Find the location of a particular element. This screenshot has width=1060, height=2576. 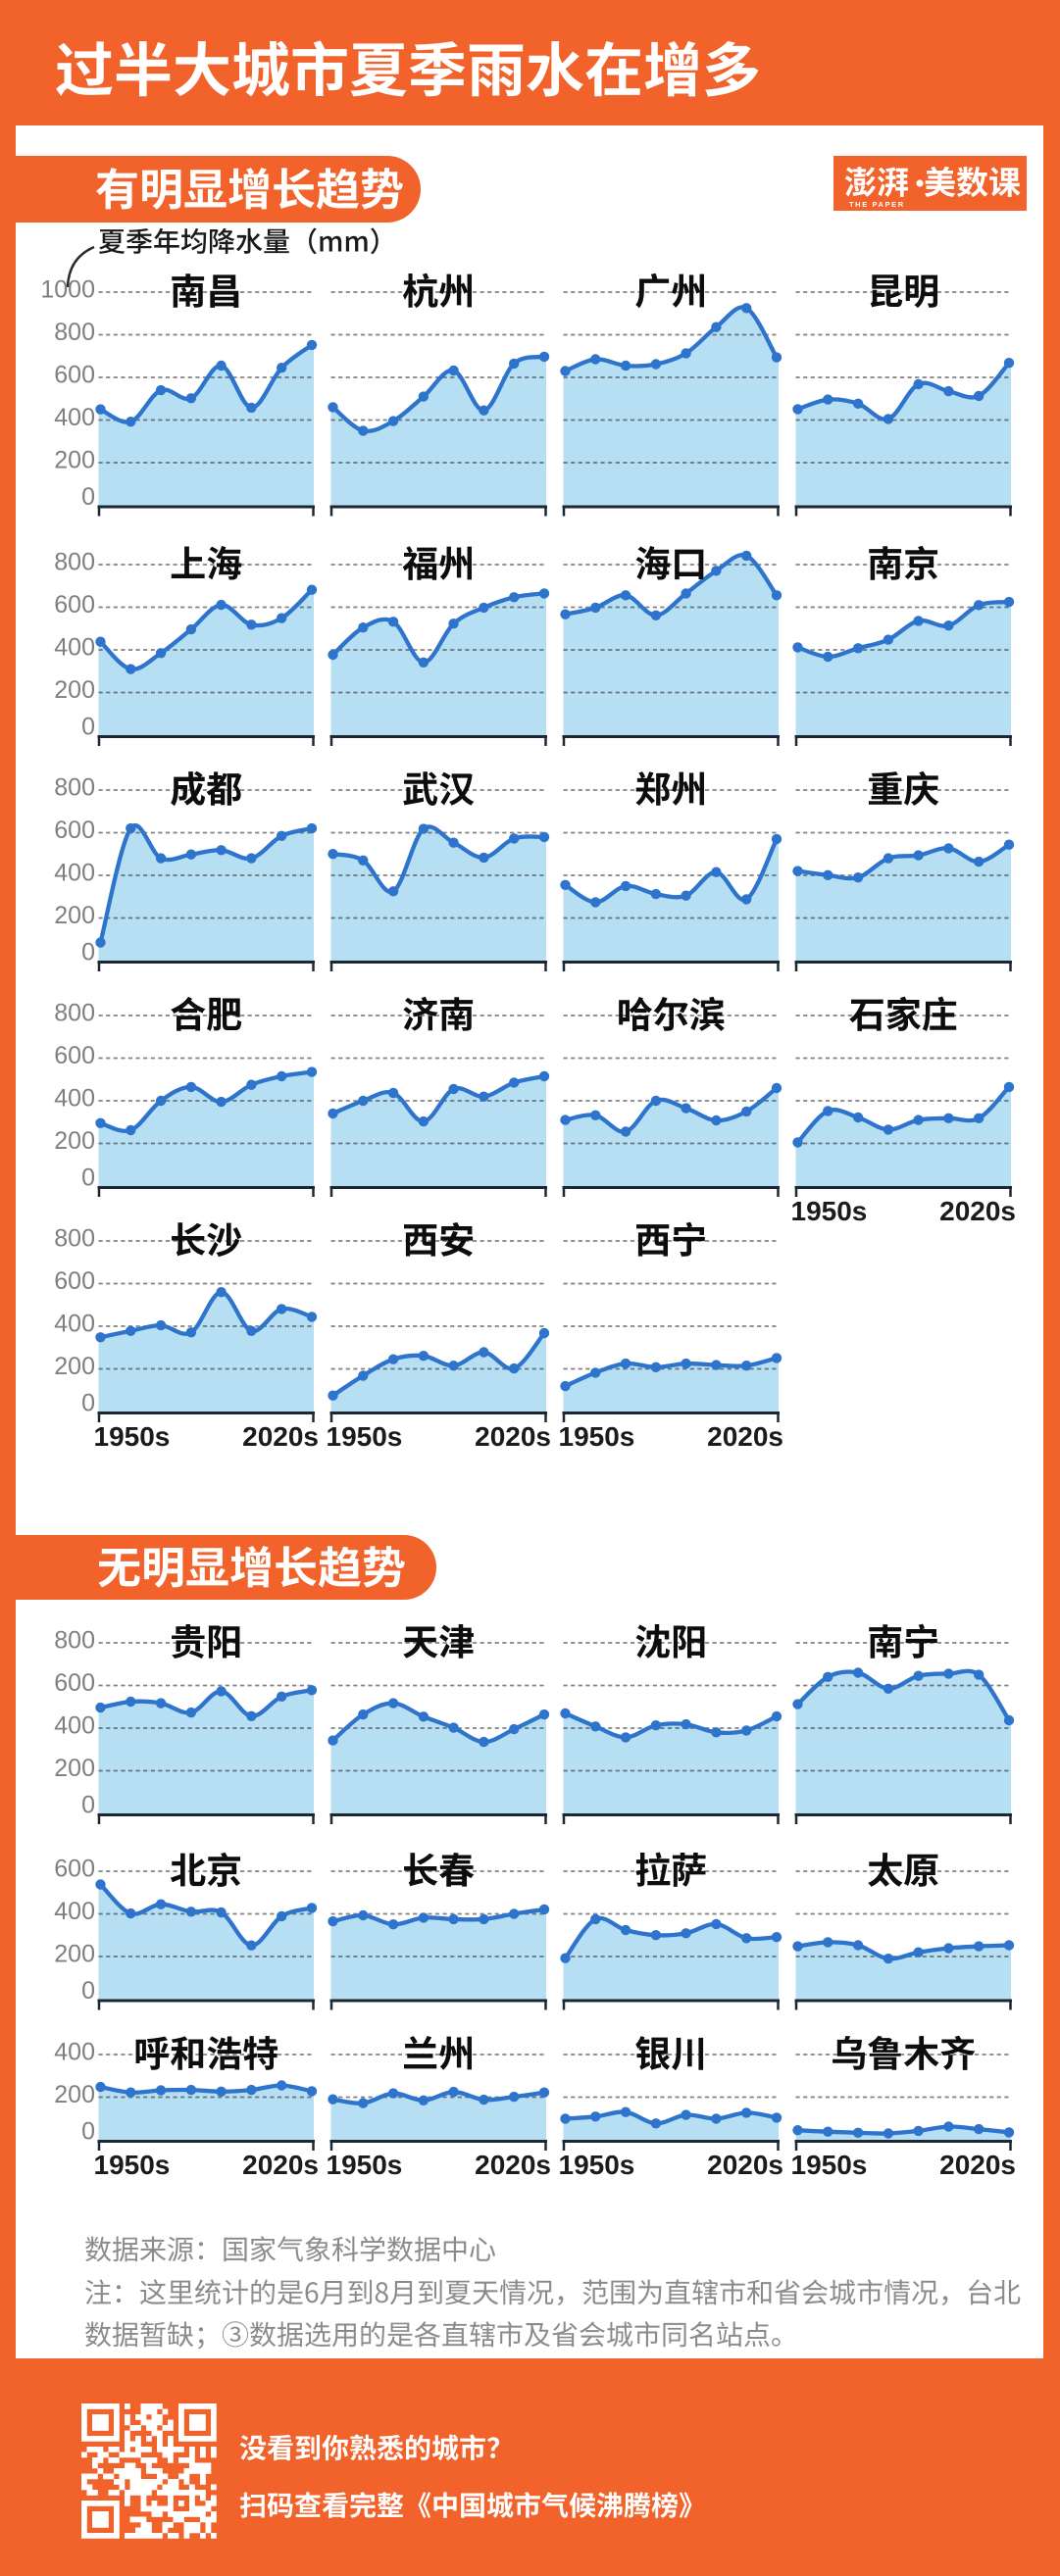

svg-text: THE PAPER is located at coordinates (877, 204).